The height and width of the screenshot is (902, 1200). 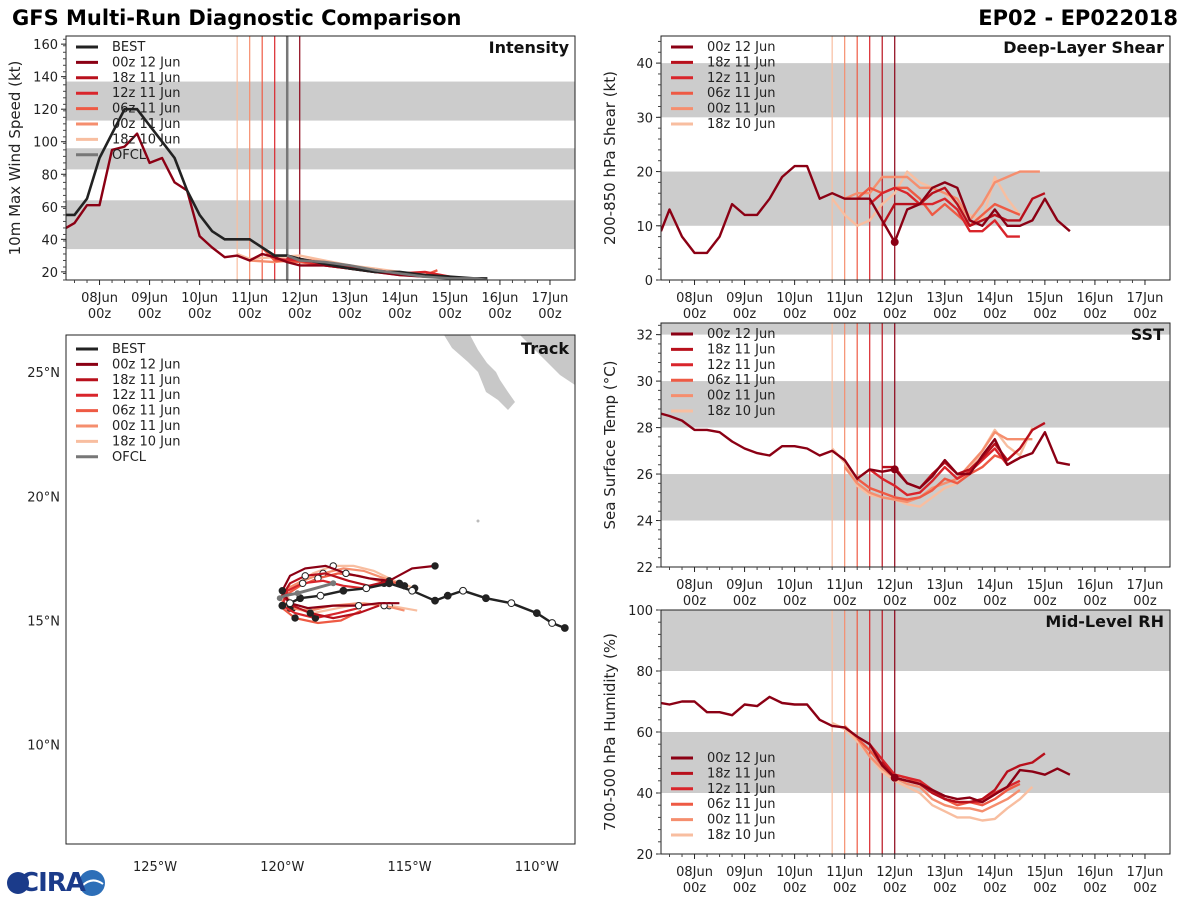 What do you see at coordinates (43, 622) in the screenshot?
I see `track-ytick-label: 15°N` at bounding box center [43, 622].